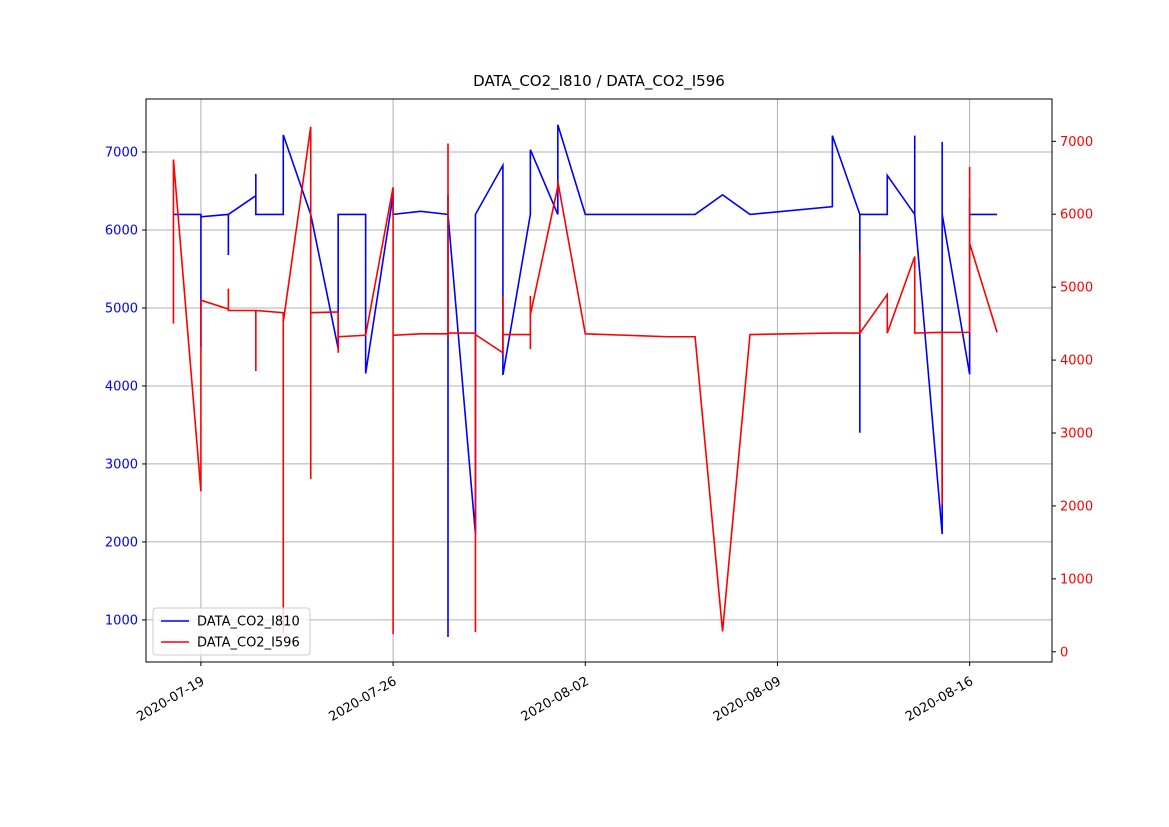 The image size is (1169, 827). Describe the element at coordinates (121, 308) in the screenshot. I see `y-tick-label: 5000` at that location.